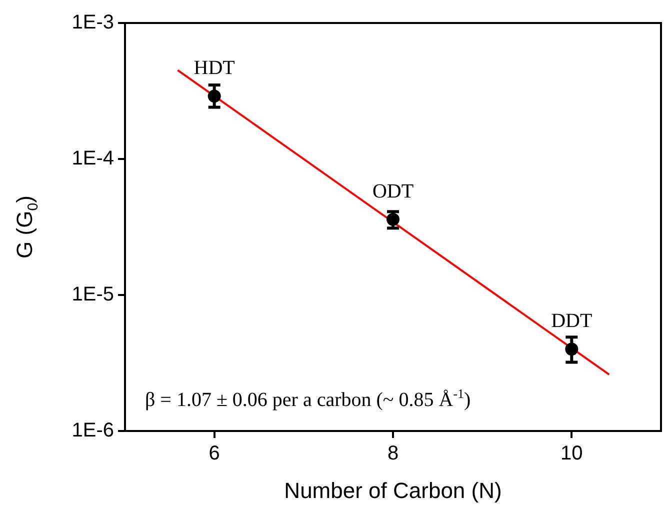 Image resolution: width=668 pixels, height=506 pixels. I want to click on x-axis-title: Number of Carbon (N), so click(393, 490).